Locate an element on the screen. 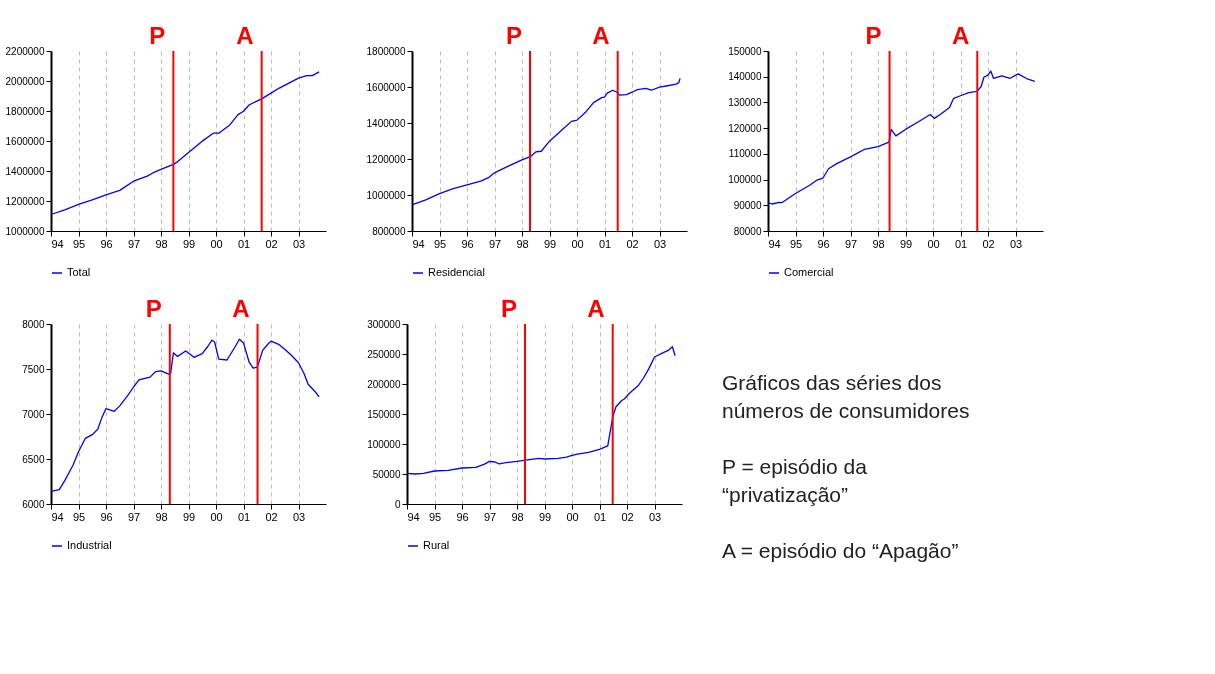 This screenshot has width=1215, height=674. y-tick-label: 130000 is located at coordinates (745, 102).